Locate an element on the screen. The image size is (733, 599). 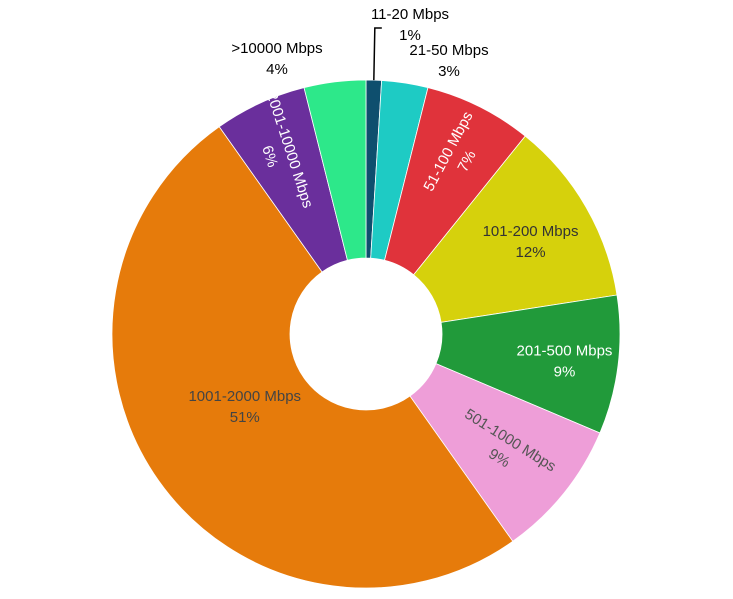
slice-label-name: 201-500 Mbps is located at coordinates (565, 351).